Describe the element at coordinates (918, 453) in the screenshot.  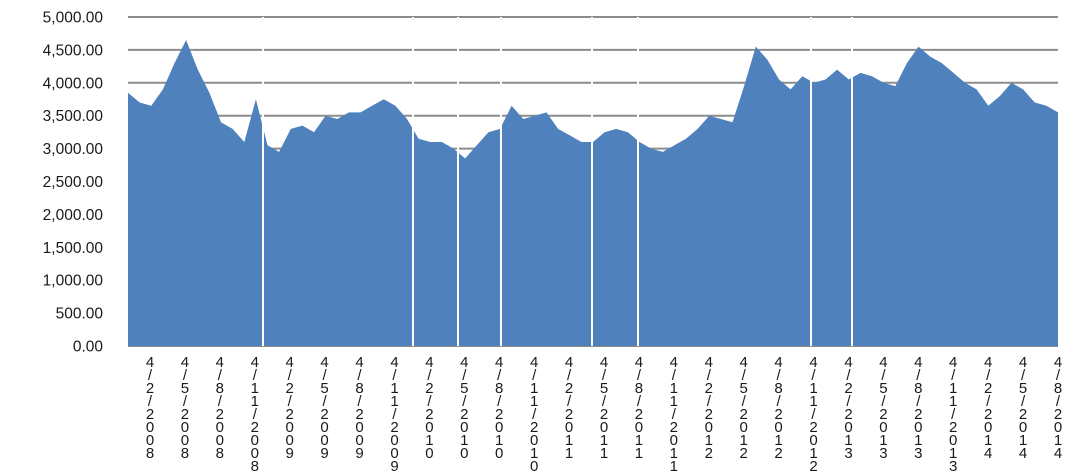
I see `x-tick-char: 3` at that location.